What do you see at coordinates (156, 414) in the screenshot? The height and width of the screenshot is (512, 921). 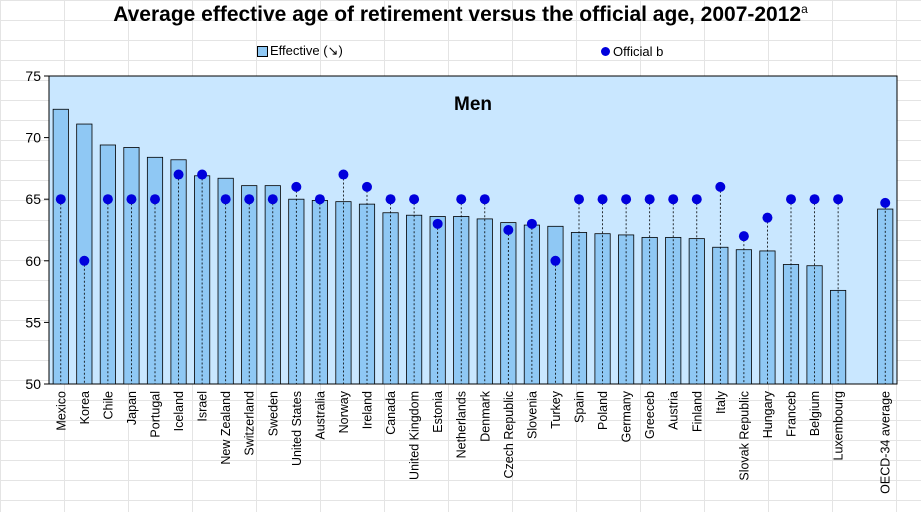 I see `x-tick-label: Portugal` at bounding box center [156, 414].